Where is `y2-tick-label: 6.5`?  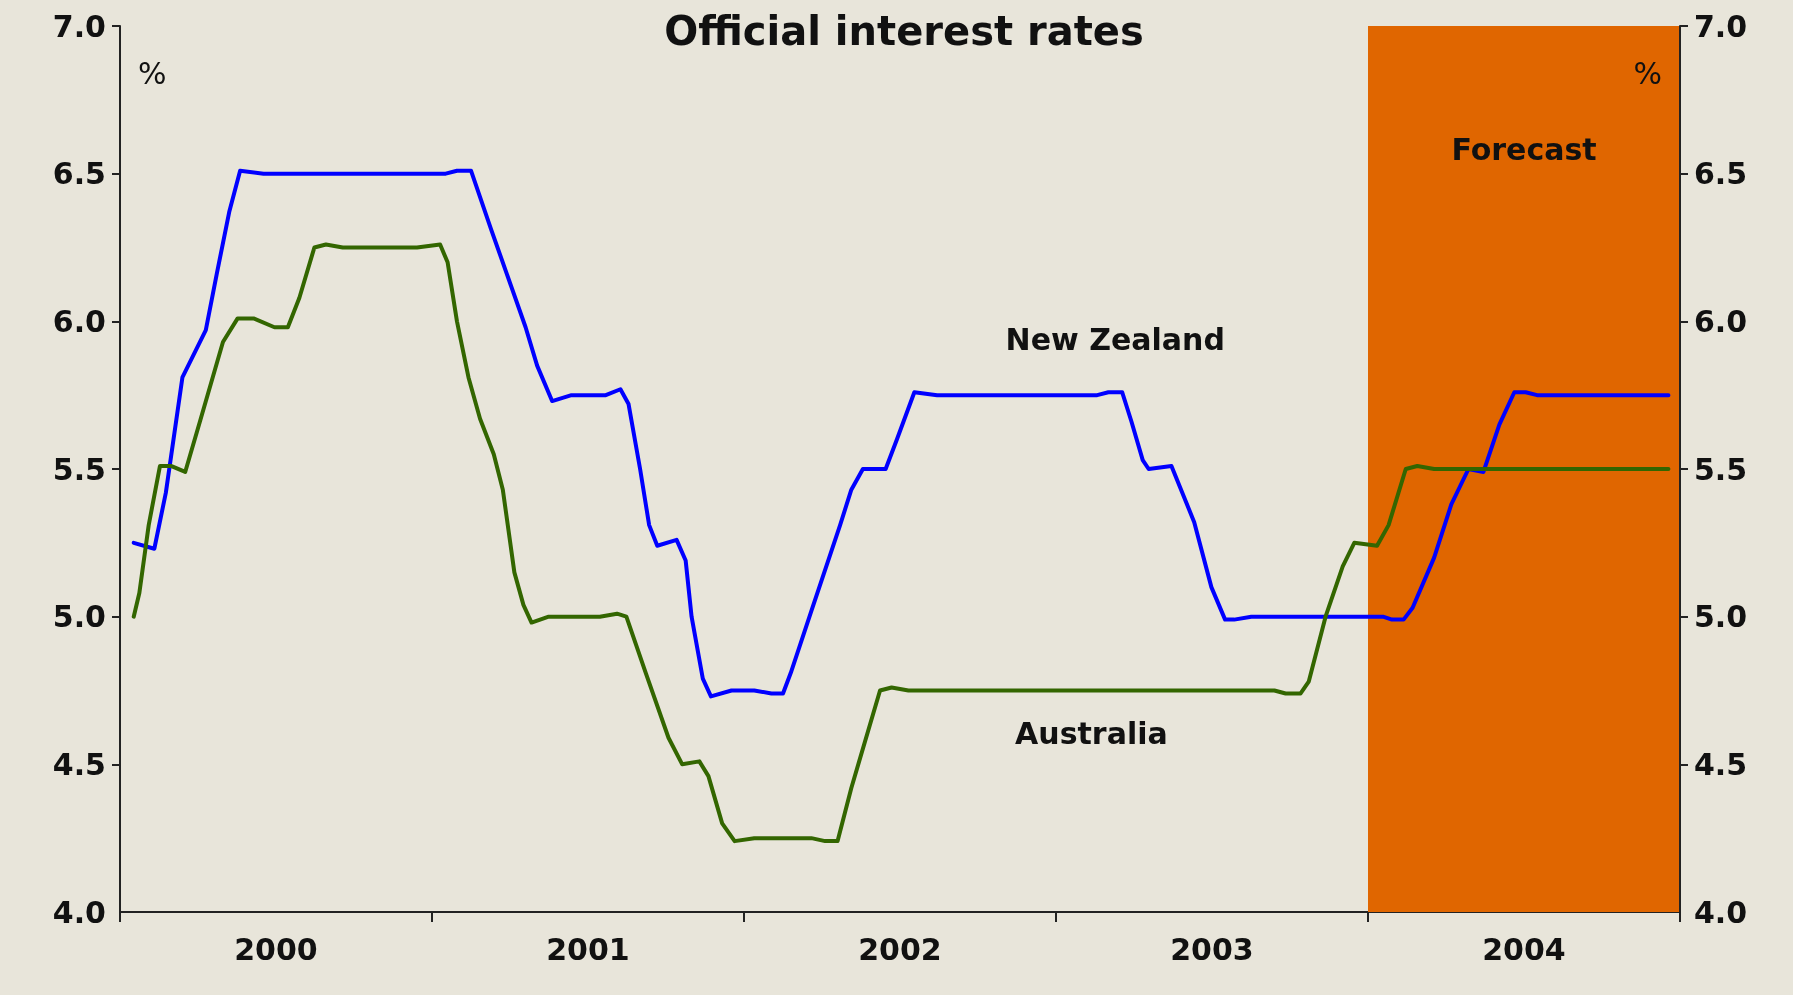 y2-tick-label: 6.5 is located at coordinates (1721, 174).